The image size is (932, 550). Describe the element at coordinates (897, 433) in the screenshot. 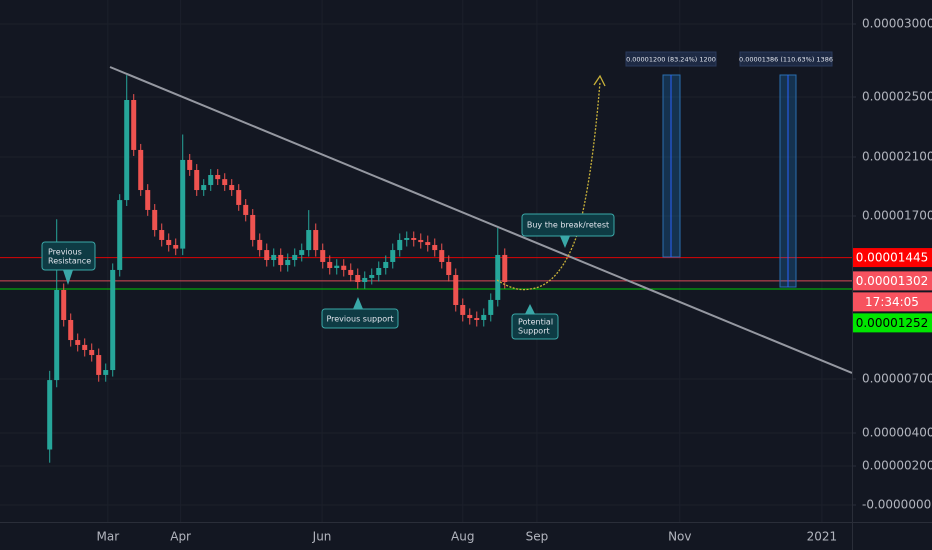

I see `y-tick-label: 0.00000400` at that location.